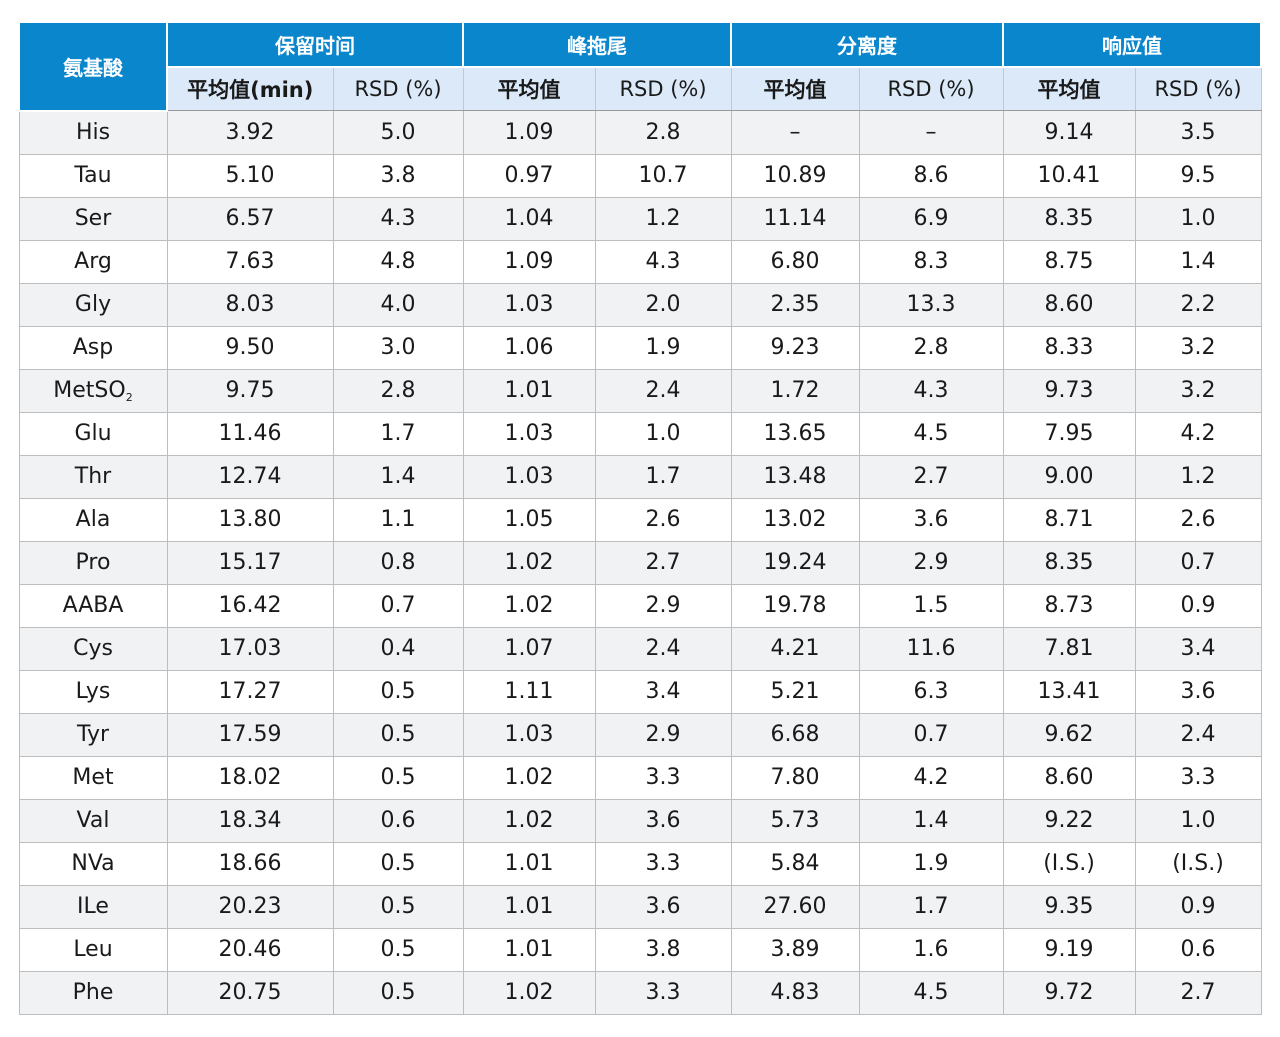 Image resolution: width=1280 pixels, height=1037 pixels. I want to click on amino-acid-name: Ala, so click(93, 519).